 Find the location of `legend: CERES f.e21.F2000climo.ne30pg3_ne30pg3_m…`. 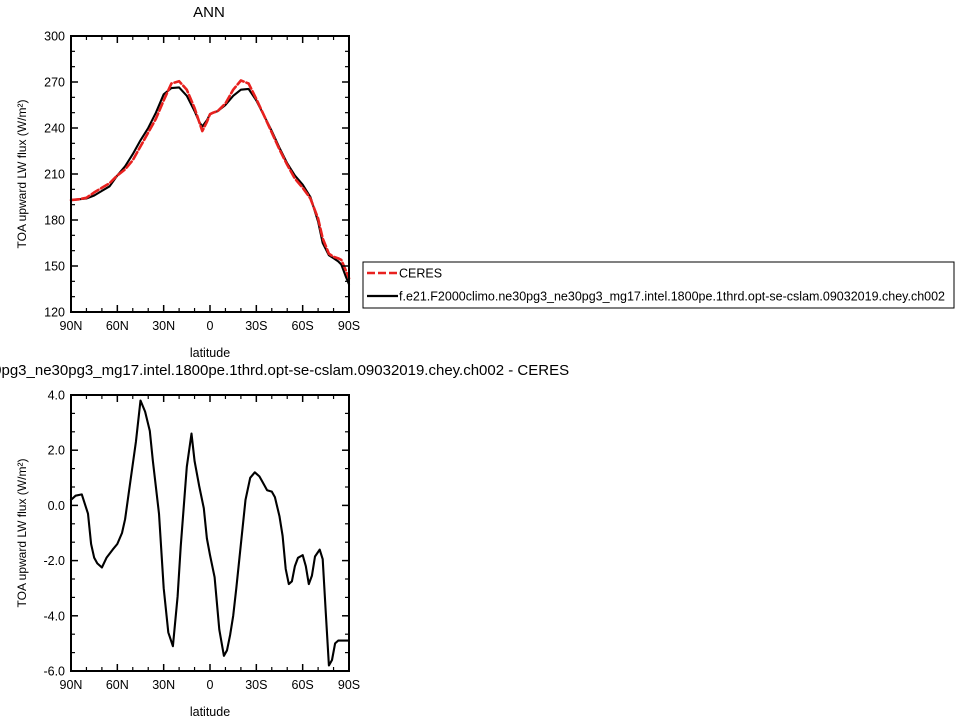

legend: CERES f.e21.F2000climo.ne30pg3_ne30pg3_m… is located at coordinates (658, 285).